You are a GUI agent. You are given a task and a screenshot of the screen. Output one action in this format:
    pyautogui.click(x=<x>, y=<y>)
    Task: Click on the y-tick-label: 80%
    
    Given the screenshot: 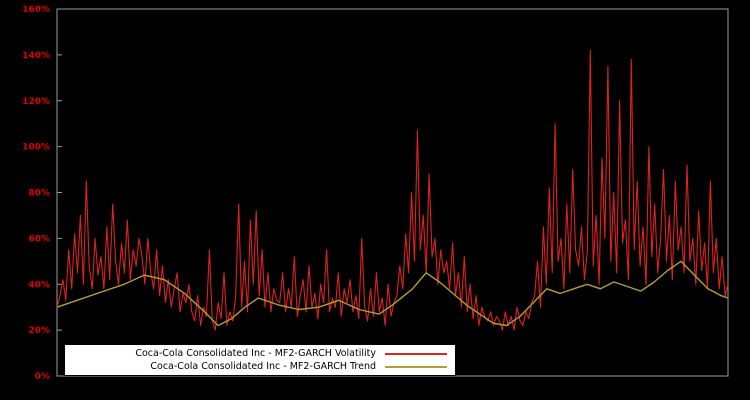 What is the action you would take?
    pyautogui.click(x=39, y=194)
    